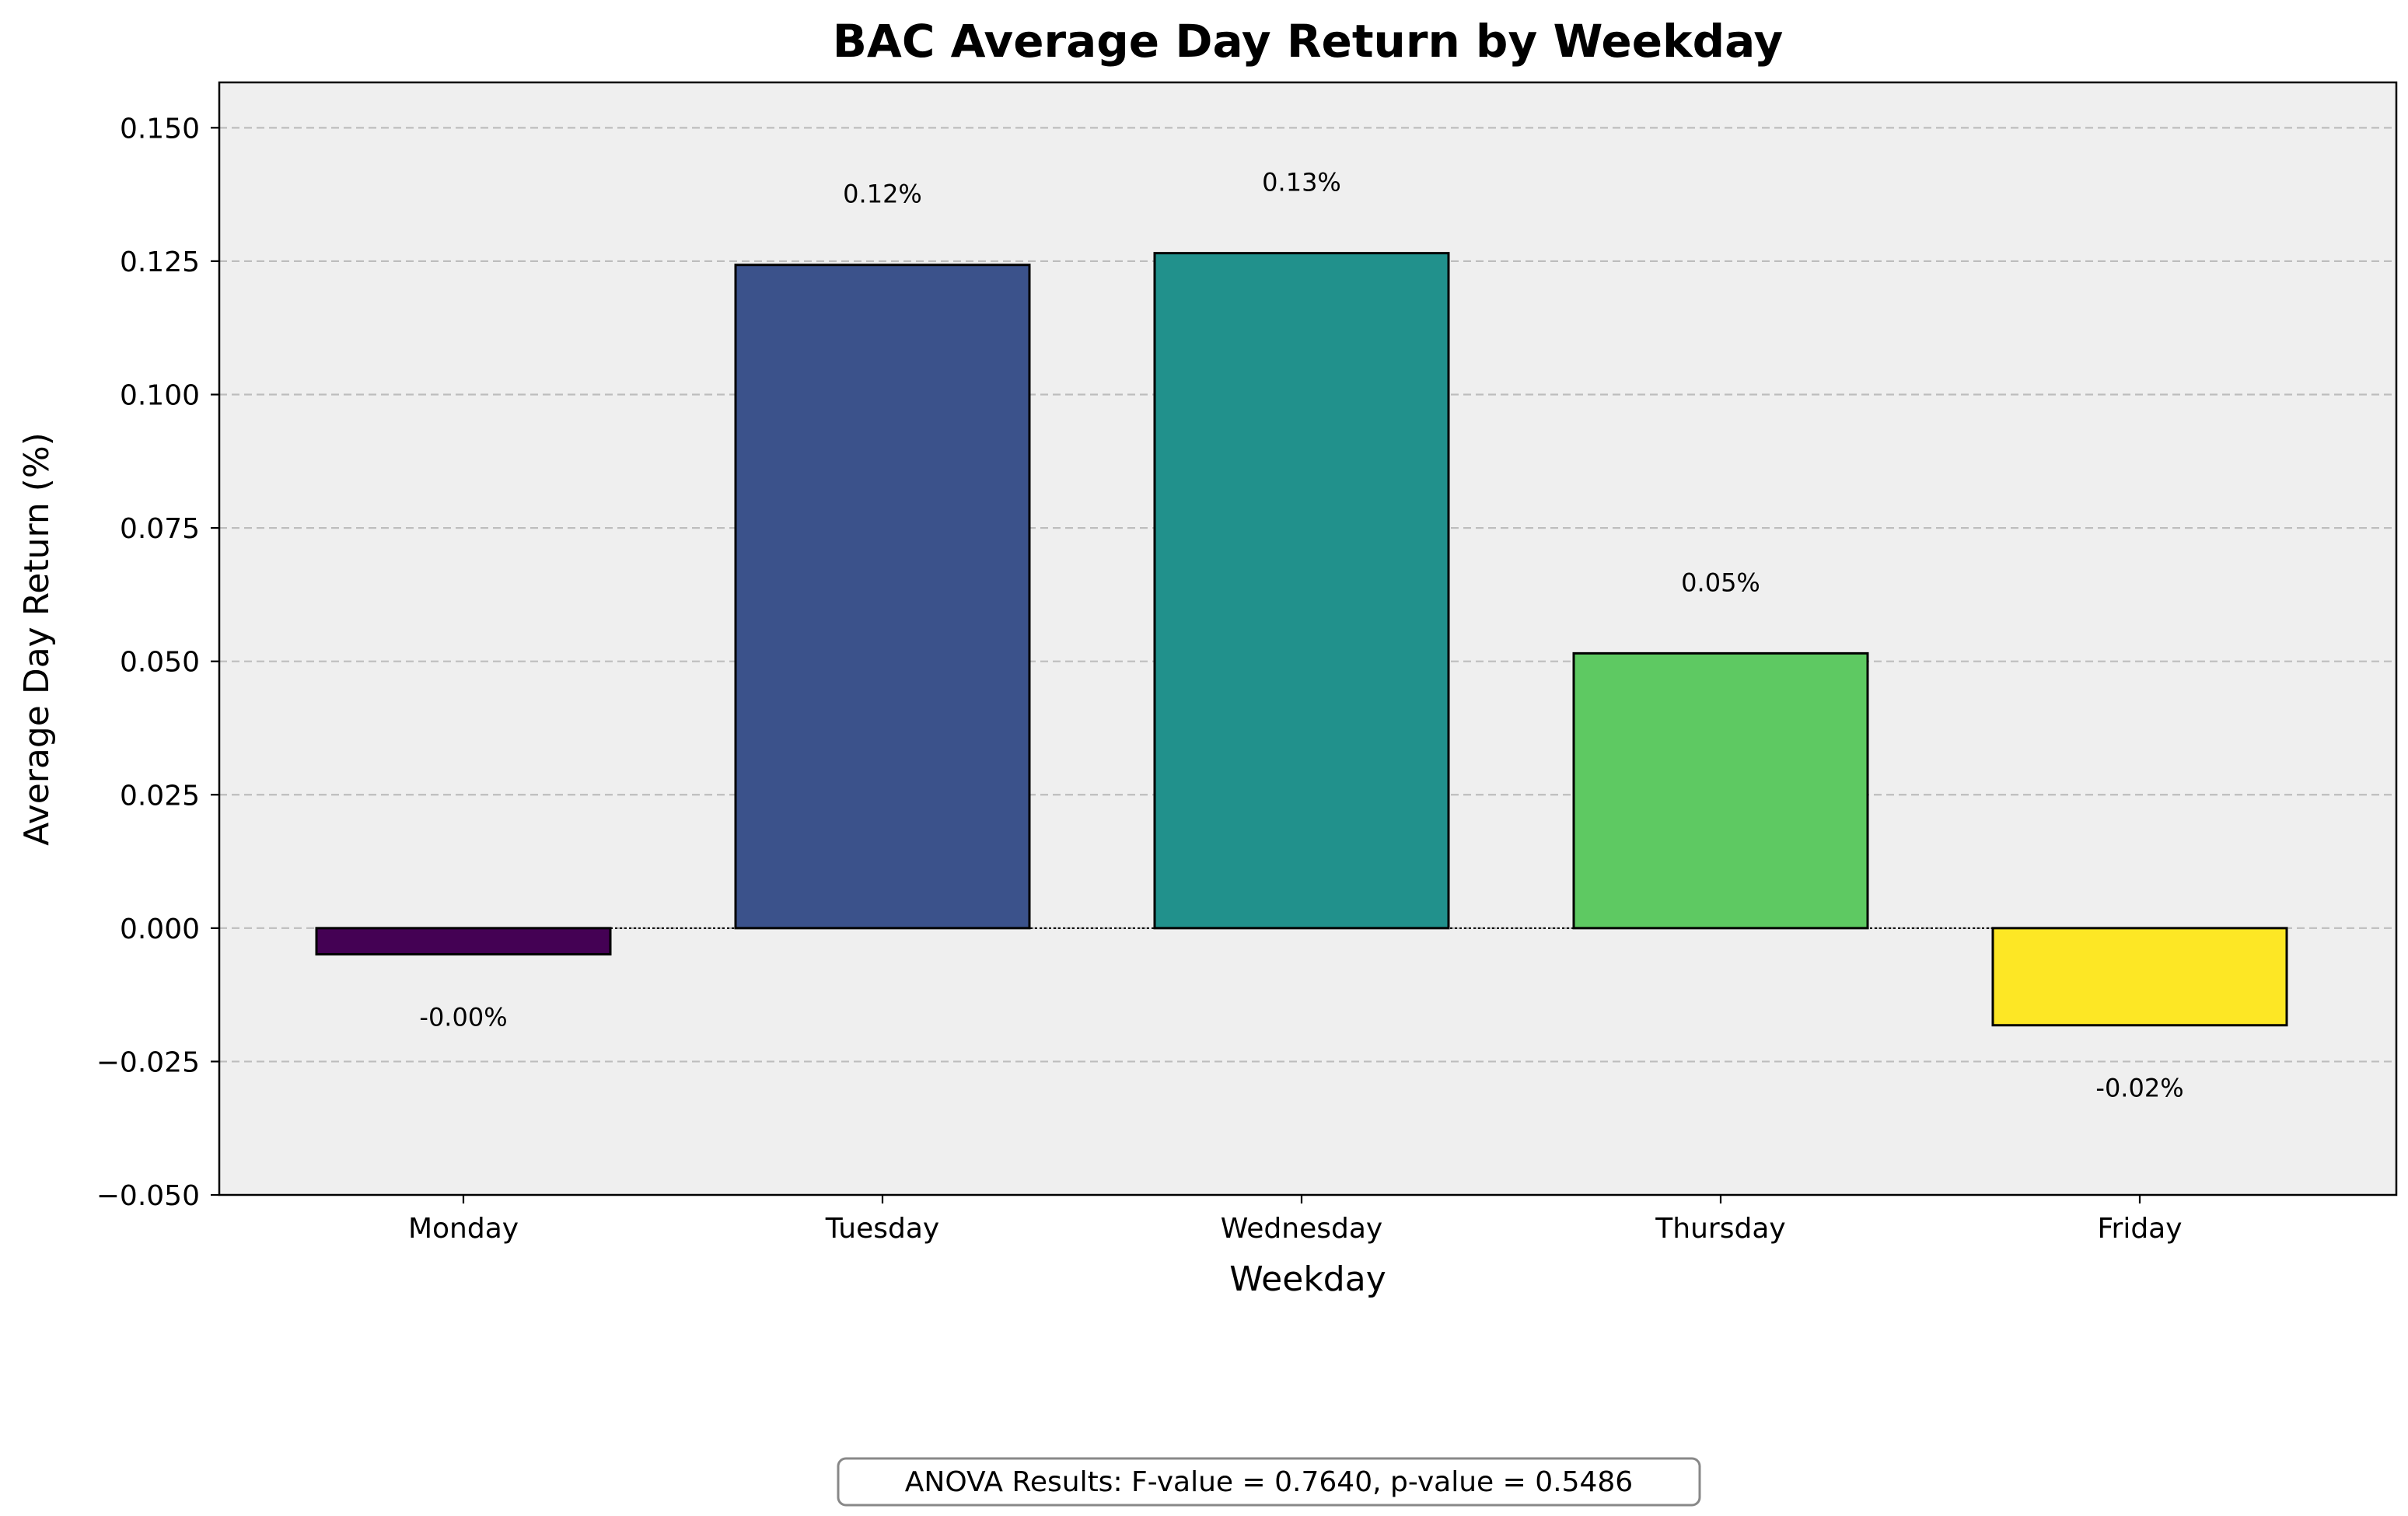 This screenshot has width=2408, height=1516. What do you see at coordinates (1301, 182) in the screenshot?
I see `data-label: 0.13%` at bounding box center [1301, 182].